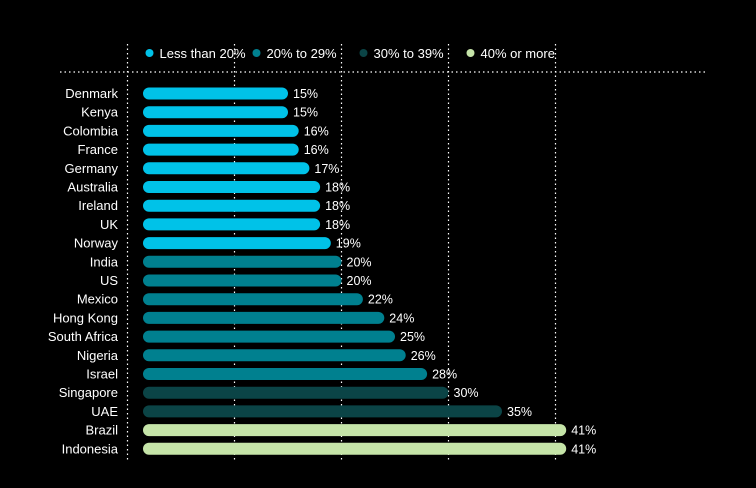 The image size is (756, 488). What do you see at coordinates (232, 224) in the screenshot?
I see `bar-uk` at bounding box center [232, 224].